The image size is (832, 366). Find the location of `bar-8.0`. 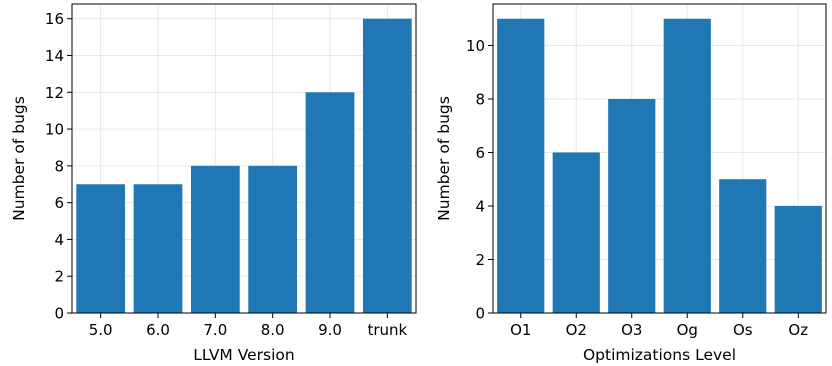

bar-8.0 is located at coordinates (273, 239).